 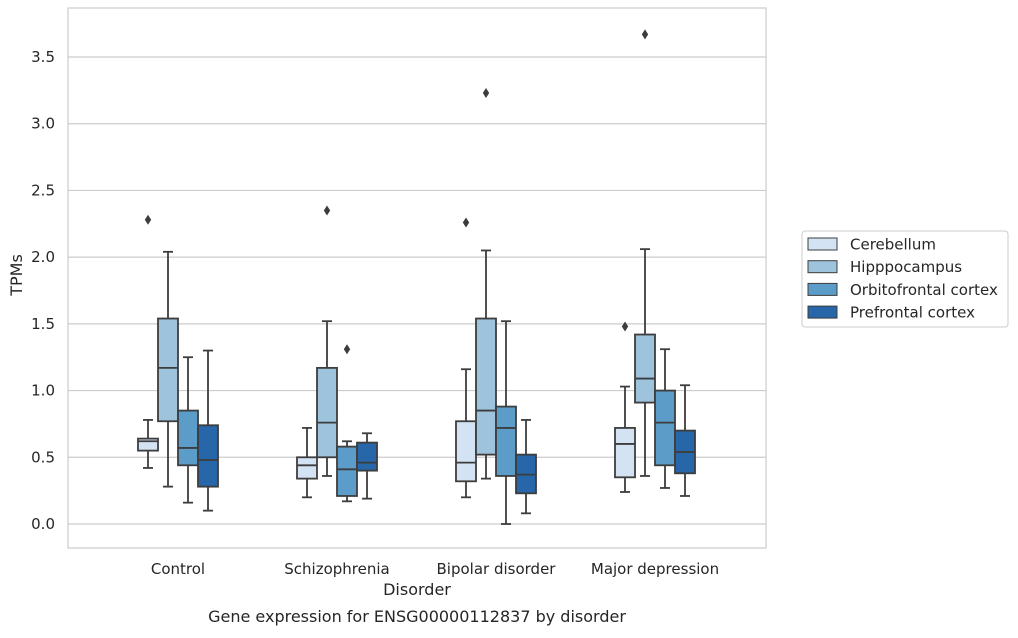 What do you see at coordinates (43, 391) in the screenshot?
I see `y-tick-label: 1.0` at bounding box center [43, 391].